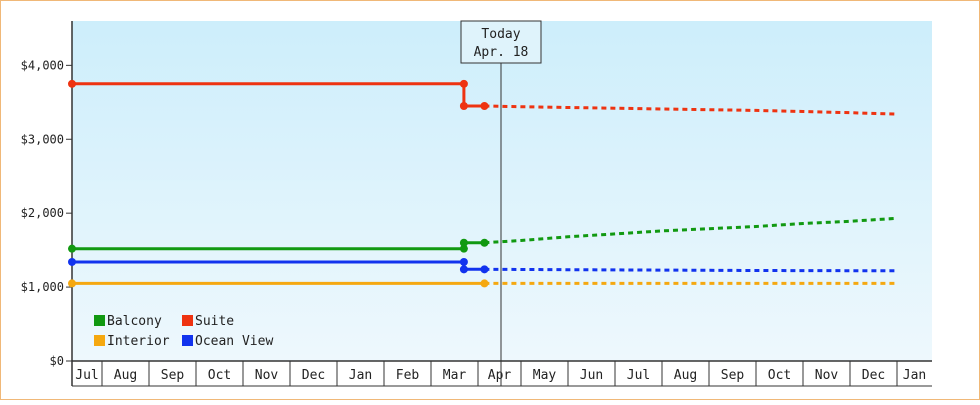  I want to click on series-interior, so click(482, 283).